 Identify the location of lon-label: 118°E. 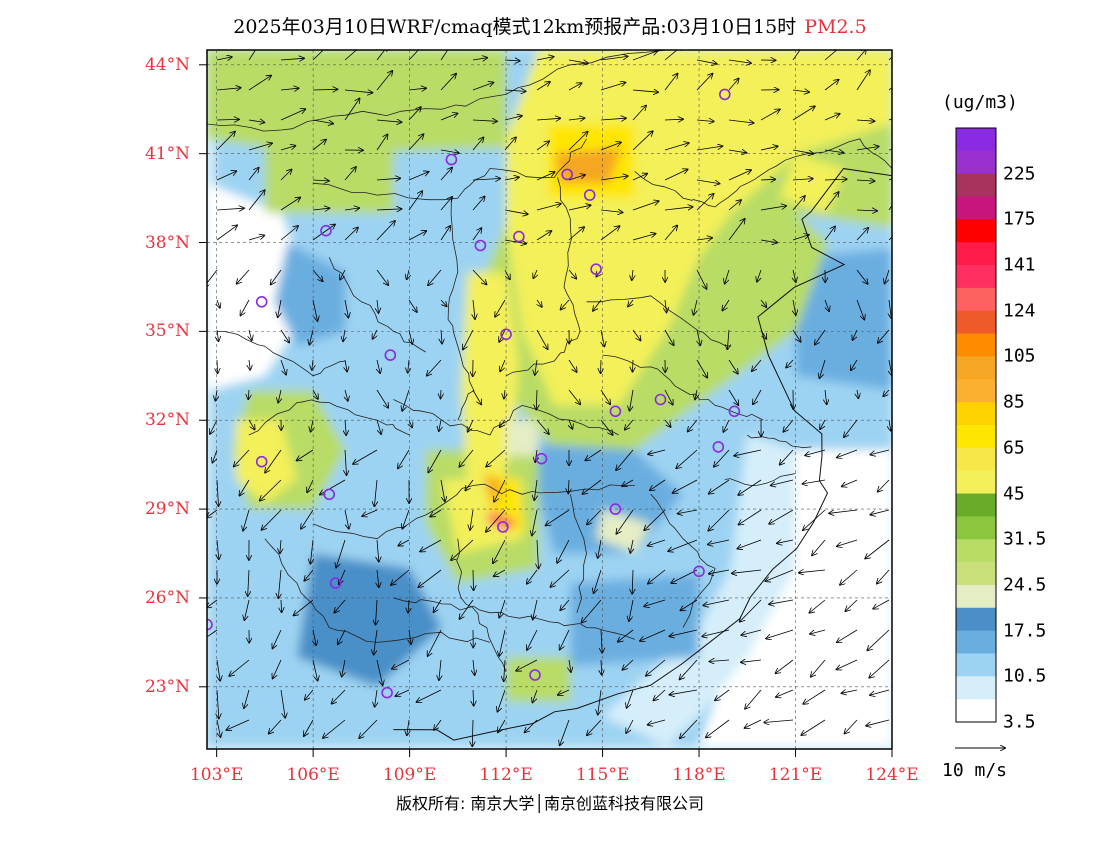
(699, 775).